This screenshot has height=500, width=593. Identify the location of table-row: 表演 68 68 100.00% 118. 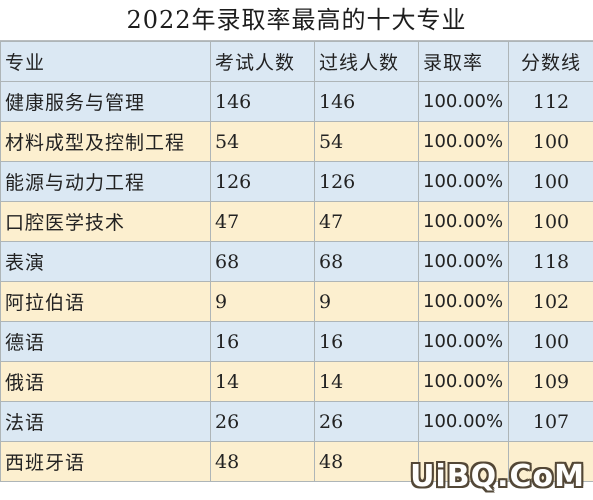
(296, 261).